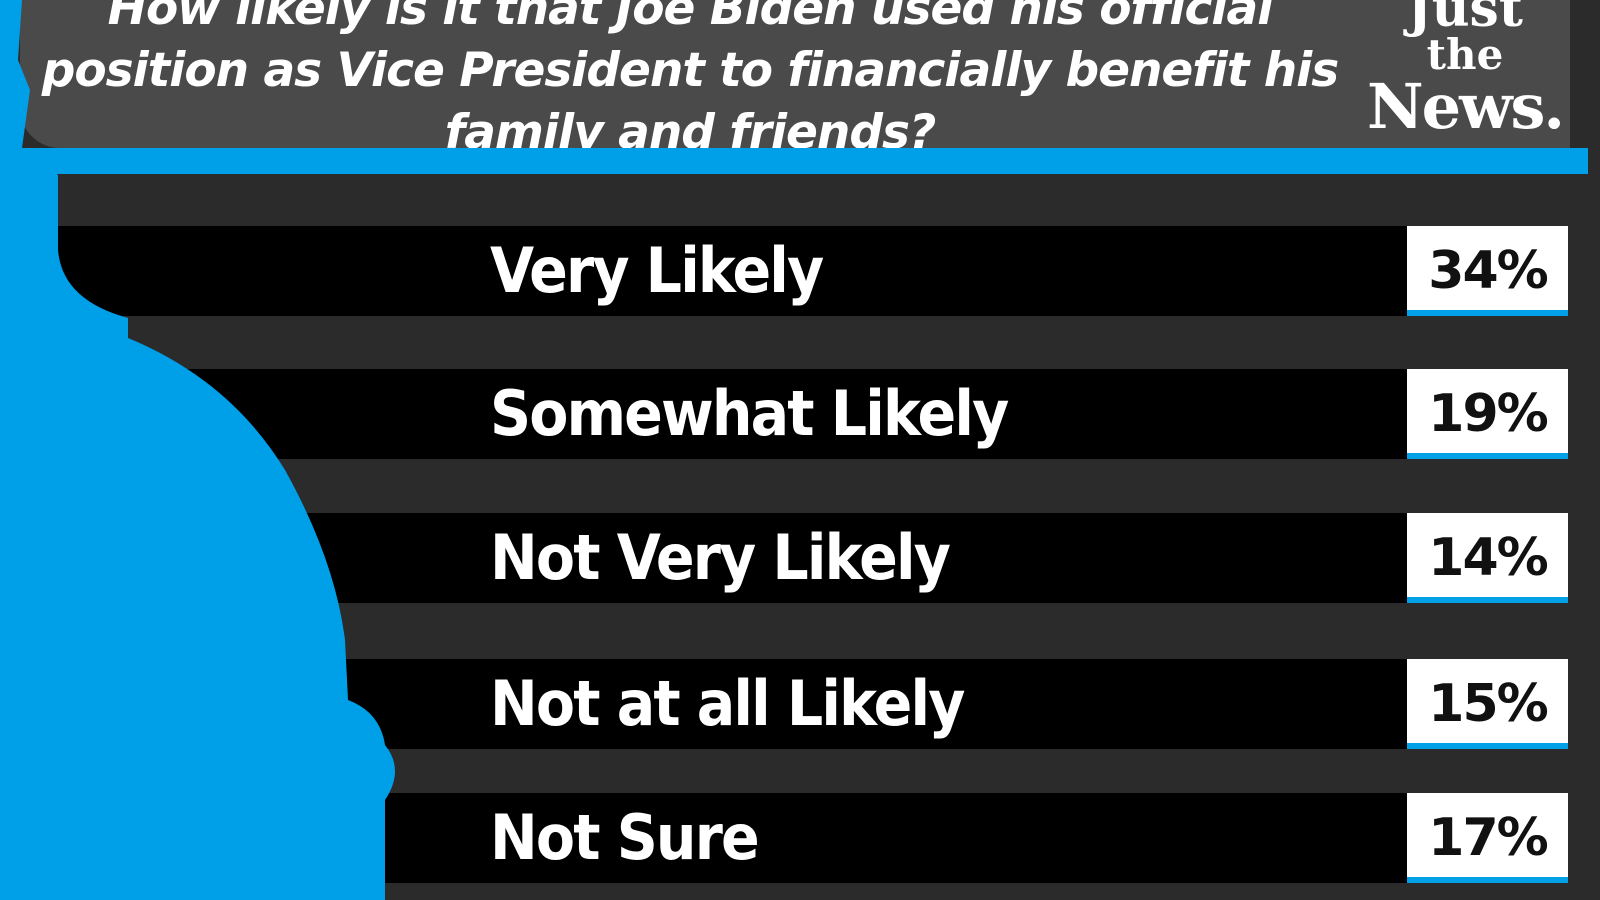  Describe the element at coordinates (657, 270) in the screenshot. I see `category-label: Very Likely` at that location.